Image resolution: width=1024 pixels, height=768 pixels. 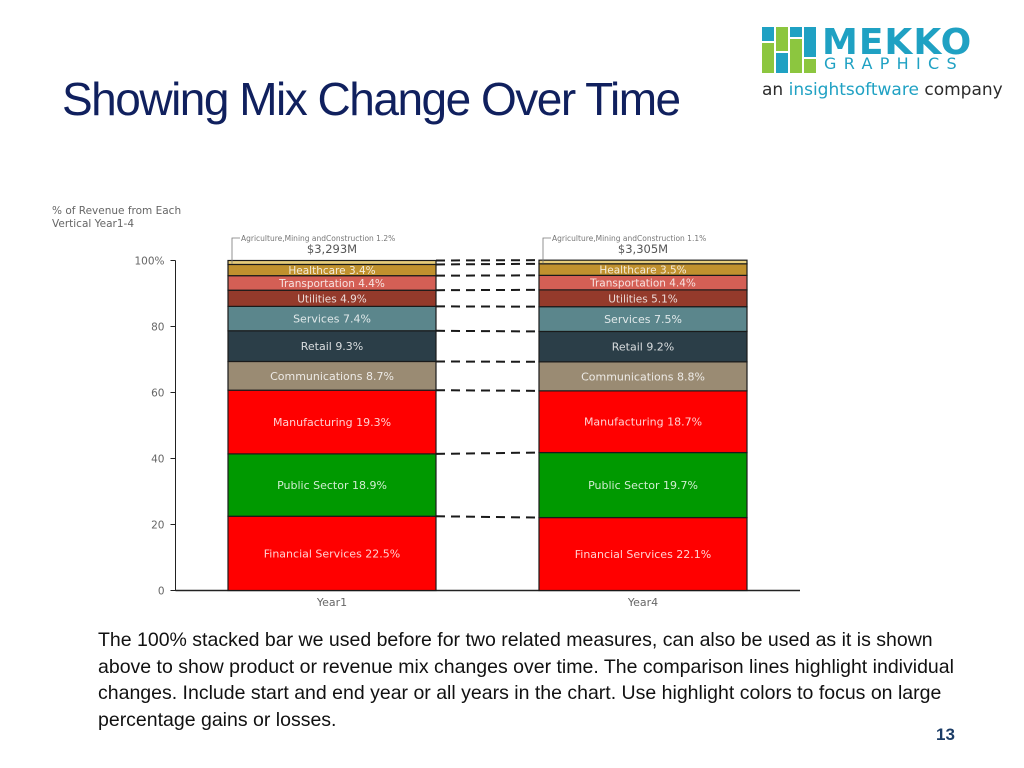 What do you see at coordinates (643, 249) in the screenshot?
I see `bar-total-label: $3,305M` at bounding box center [643, 249].